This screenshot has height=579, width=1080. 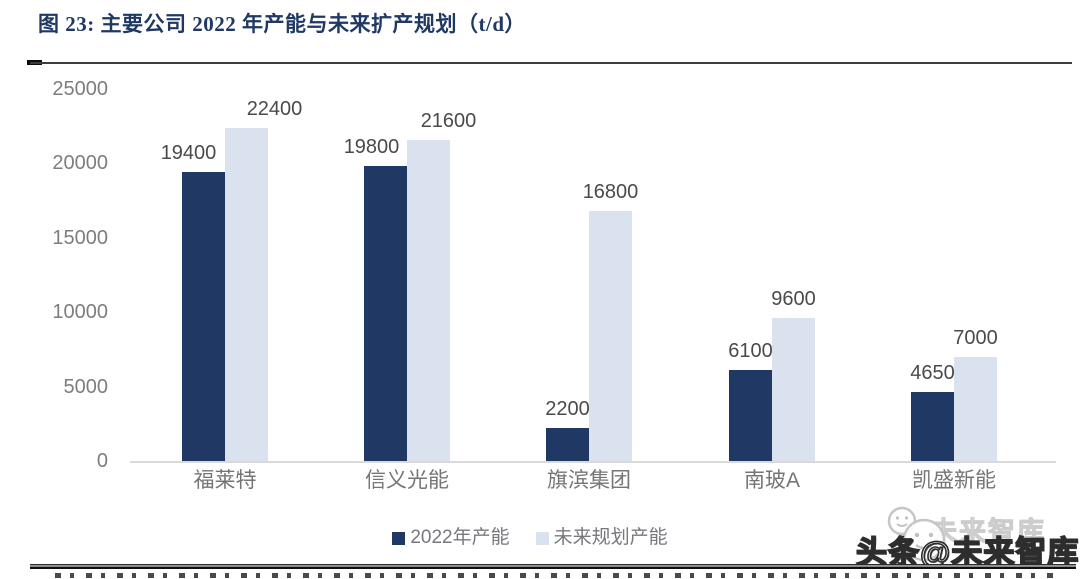 I want to click on legend-swatch-future, so click(x=542, y=538).